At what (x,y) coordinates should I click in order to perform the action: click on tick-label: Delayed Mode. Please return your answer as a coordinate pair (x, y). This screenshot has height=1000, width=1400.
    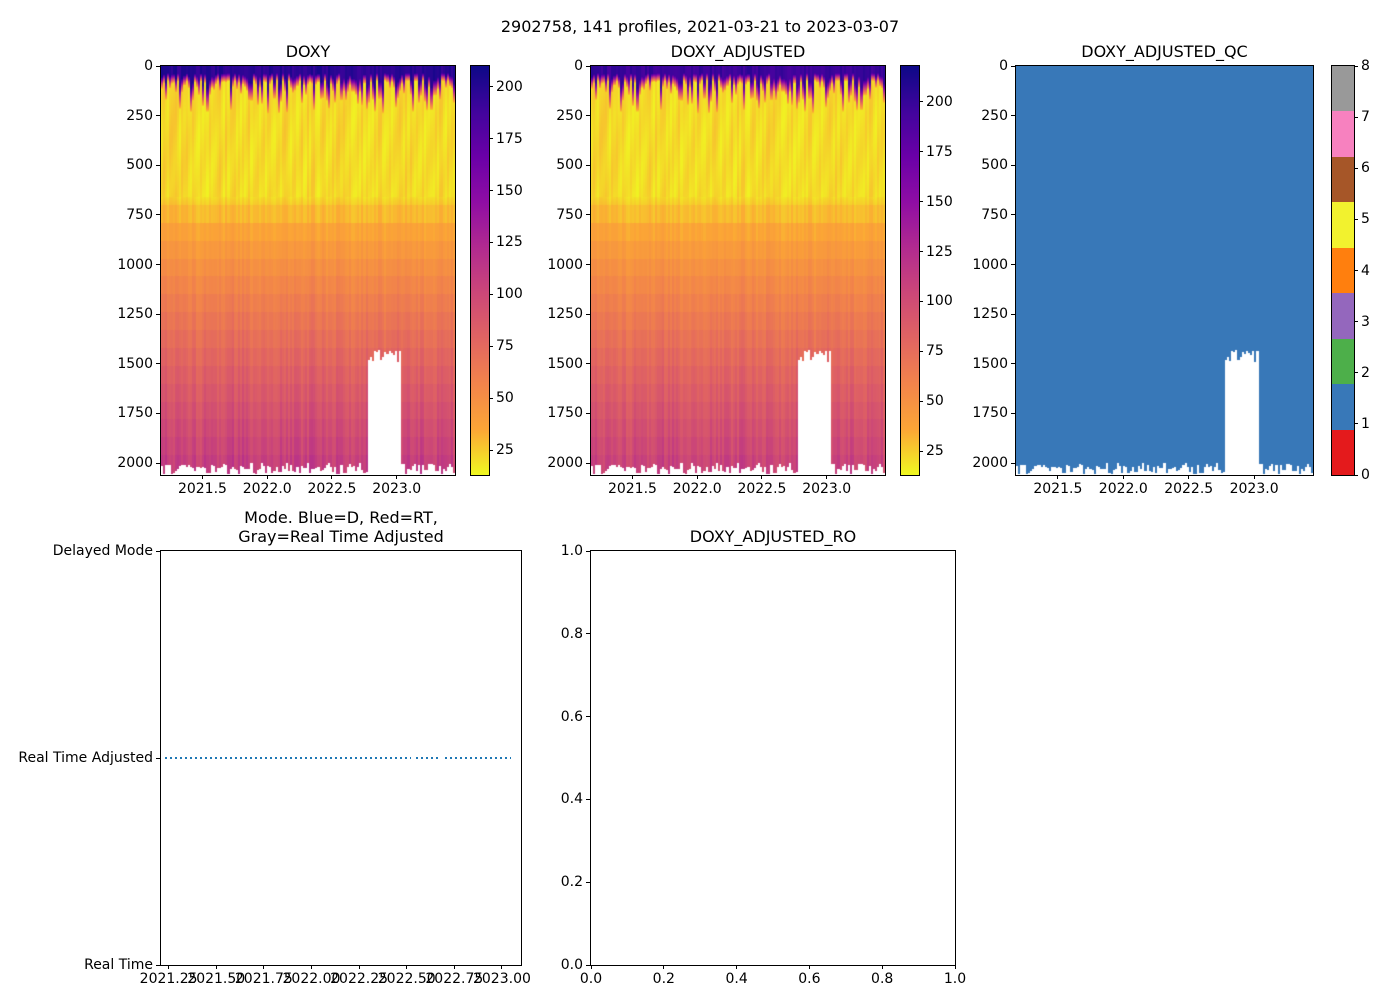
    Looking at the image, I should click on (102, 551).